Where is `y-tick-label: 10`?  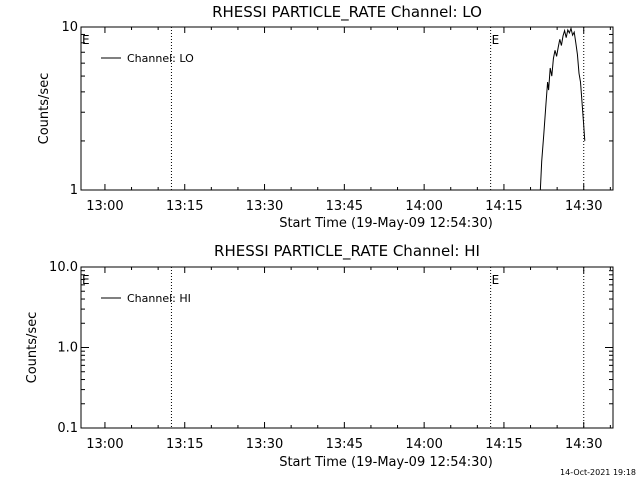 y-tick-label: 10 is located at coordinates (69, 27).